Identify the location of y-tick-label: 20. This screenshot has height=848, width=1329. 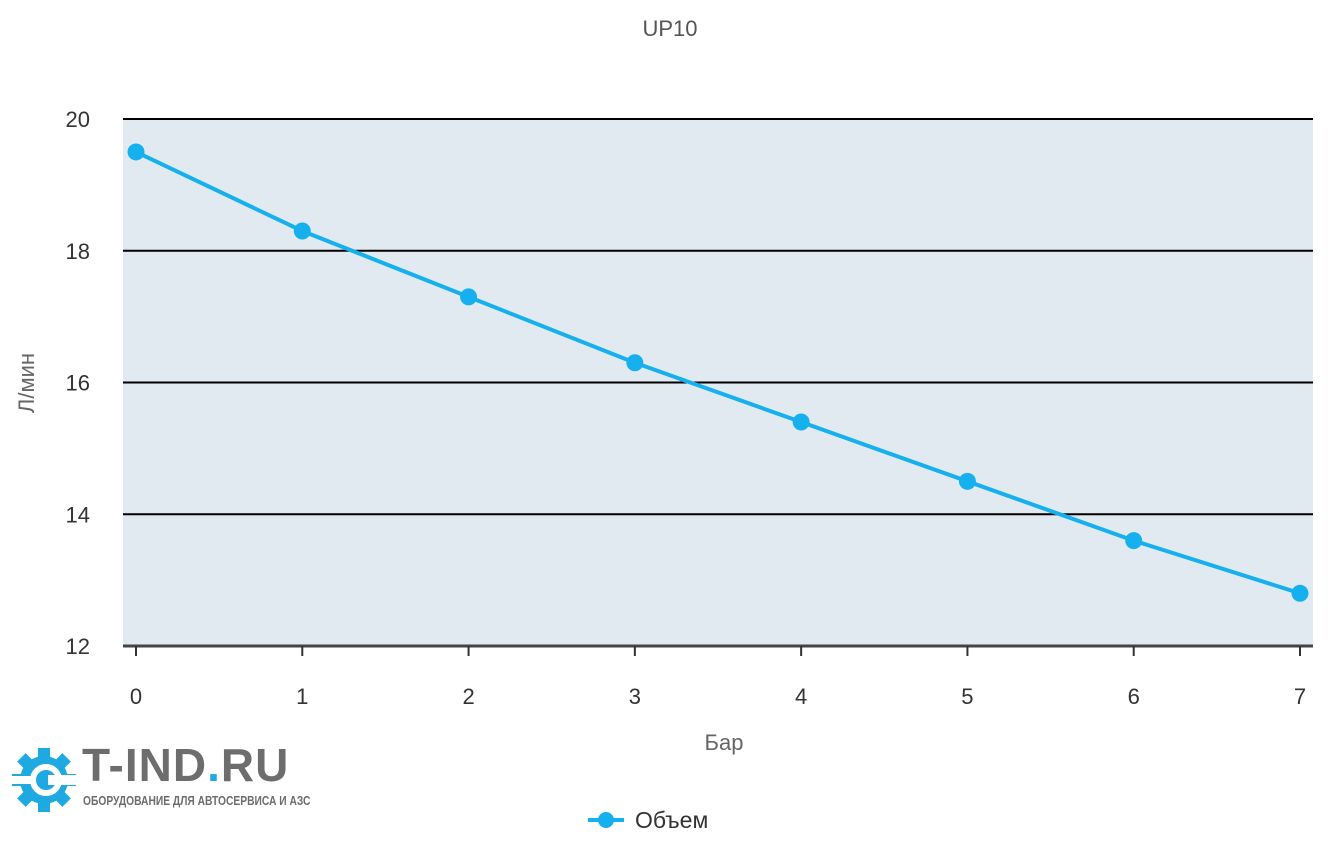
(78, 119).